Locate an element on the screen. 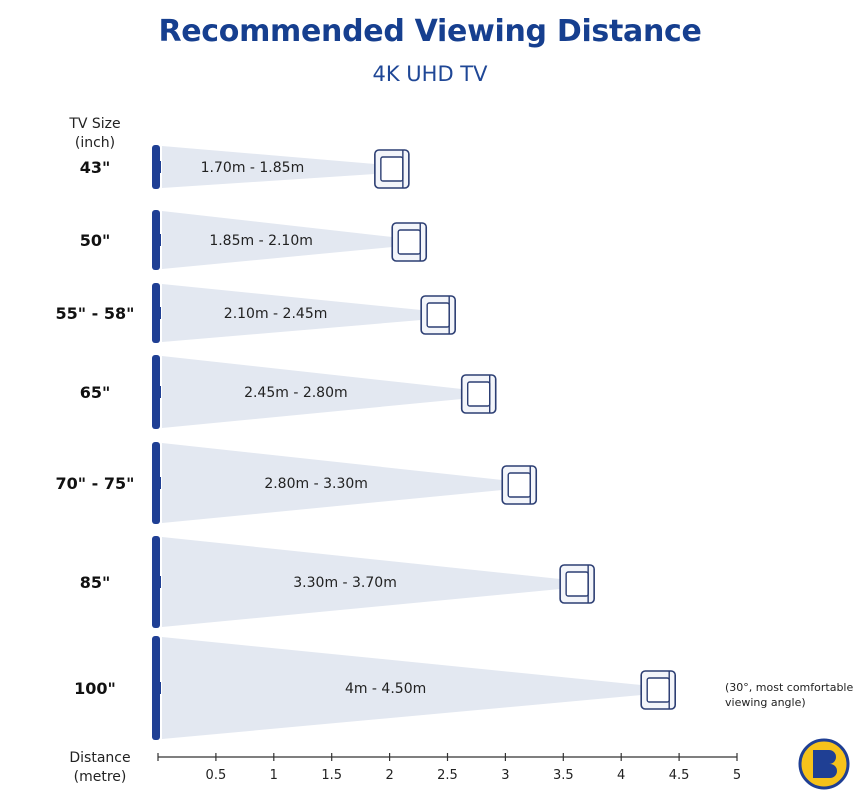  distance-range-label: 2.45m - 2.80m is located at coordinates (296, 393).